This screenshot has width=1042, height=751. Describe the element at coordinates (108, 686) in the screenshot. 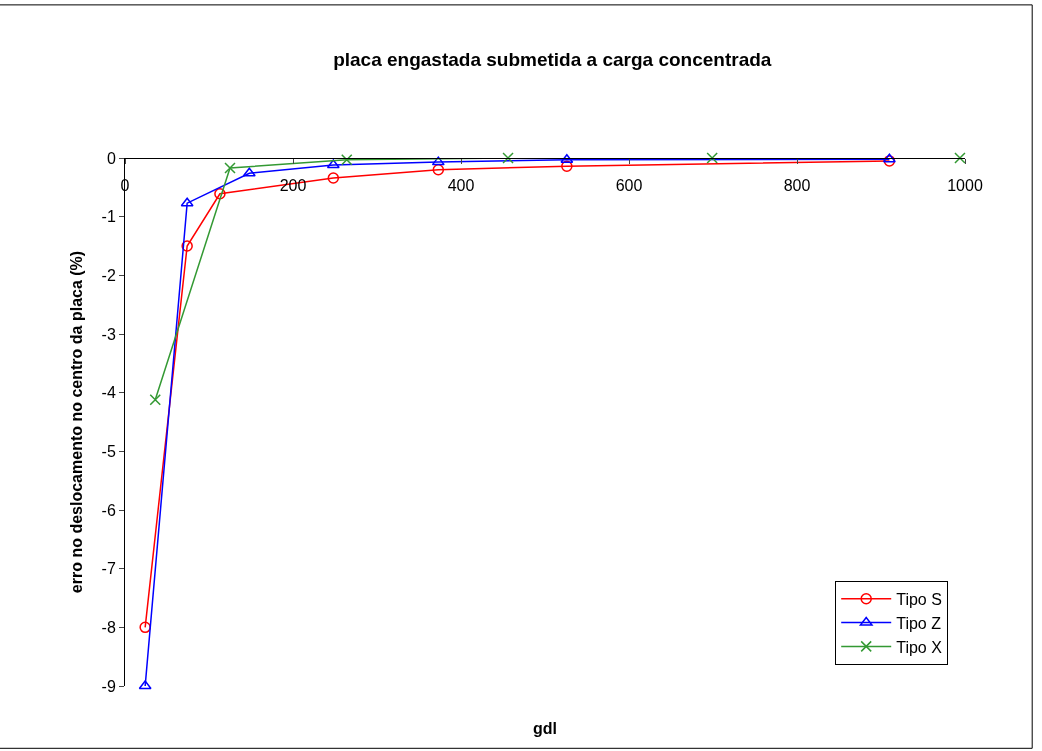

I see `y-tick-label: -9` at that location.